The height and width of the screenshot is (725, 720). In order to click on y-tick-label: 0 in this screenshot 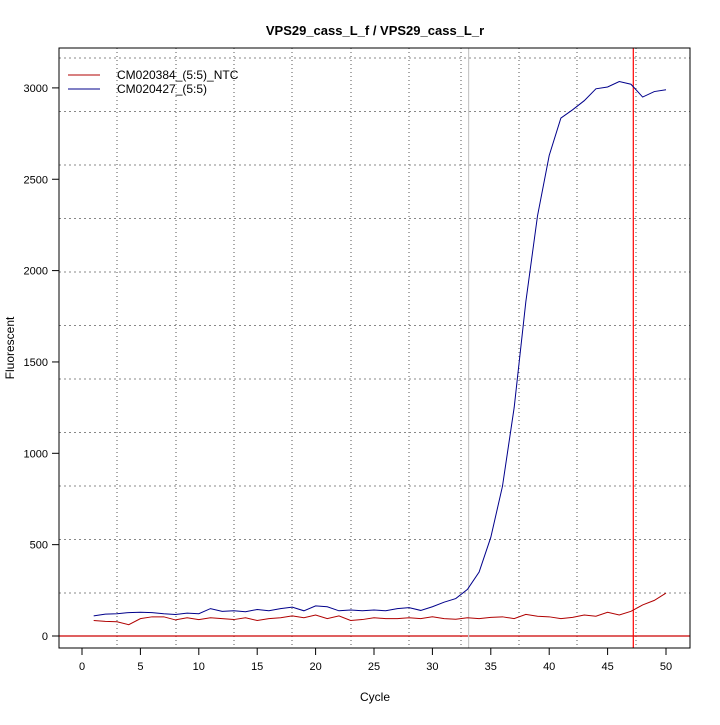, I will do `click(45, 637)`.